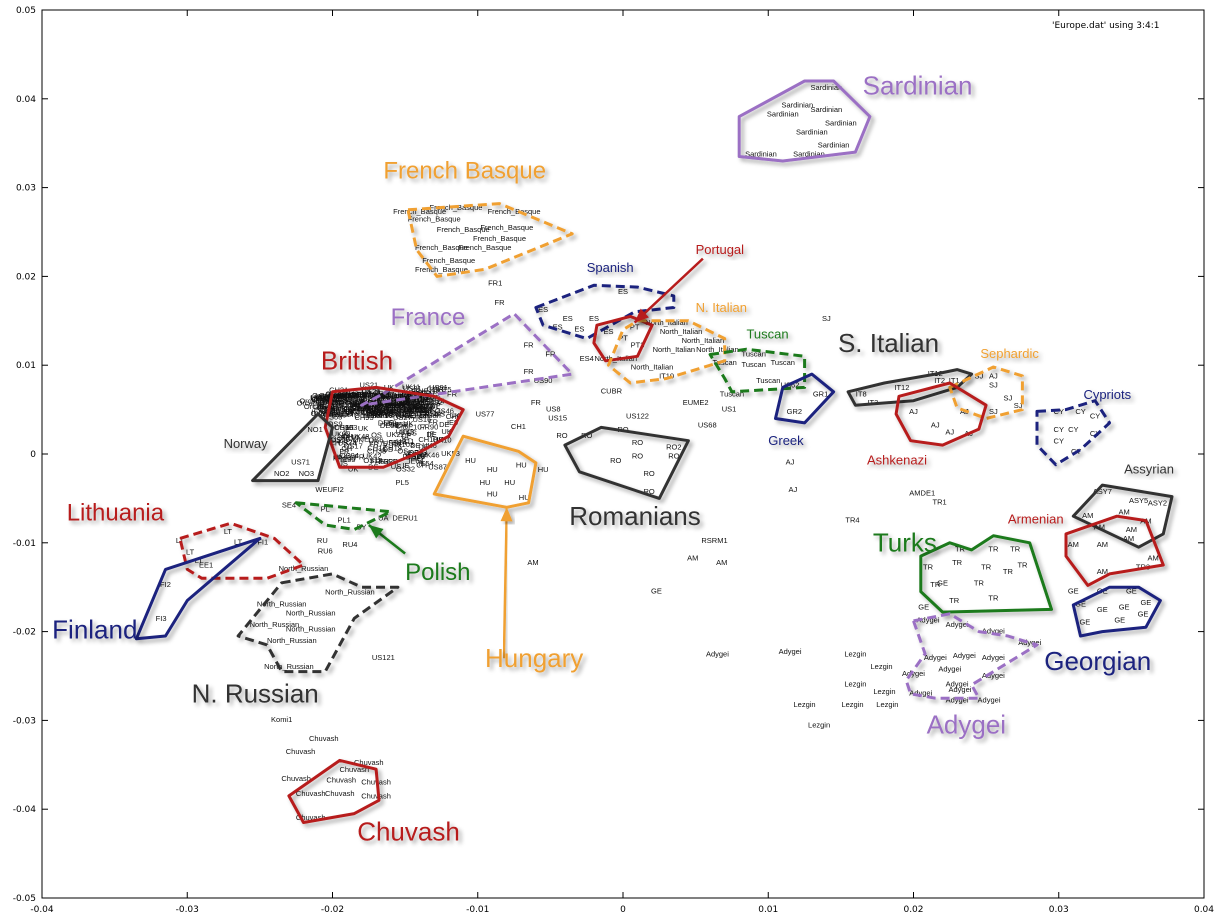 The width and height of the screenshot is (1225, 923). What do you see at coordinates (986, 566) in the screenshot?
I see `data-point: TR` at bounding box center [986, 566].